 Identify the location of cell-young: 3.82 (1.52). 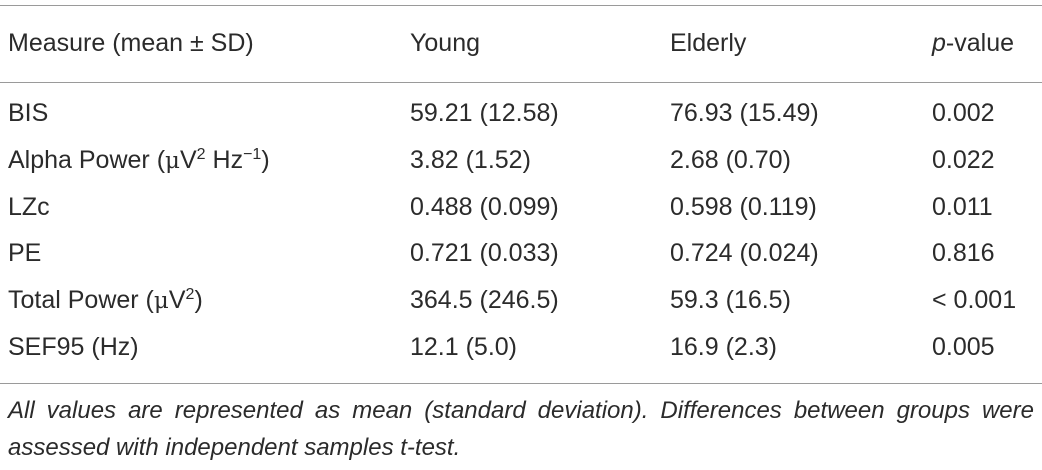
(470, 160).